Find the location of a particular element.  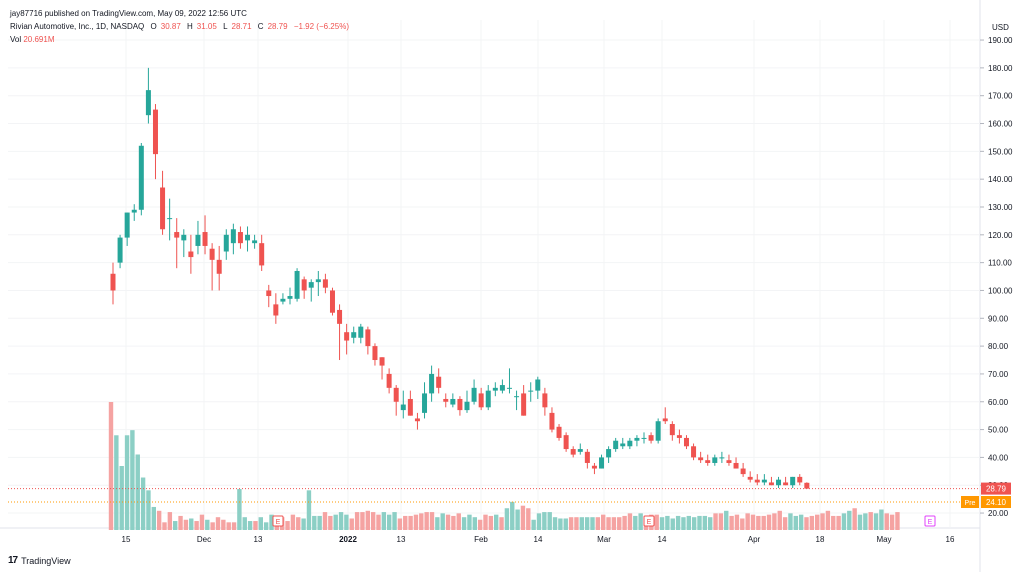

earnings-marker-label: E is located at coordinates (278, 522).